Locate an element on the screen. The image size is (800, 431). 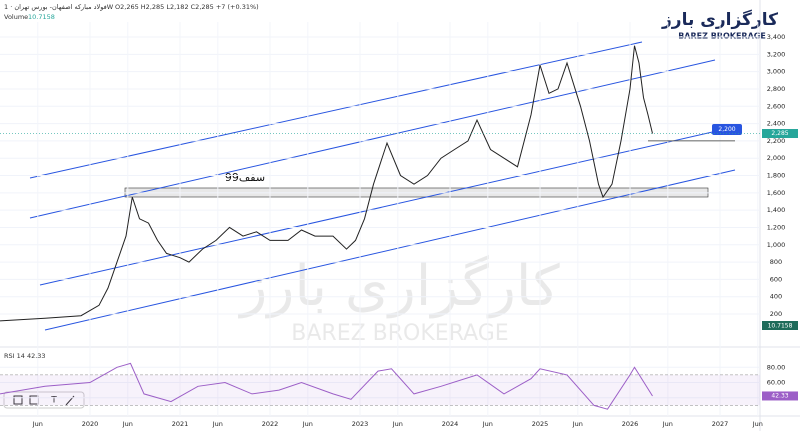
watermark: کارگزاری بارز BAREZ BROKERAGE is located at coordinates (398, 300).